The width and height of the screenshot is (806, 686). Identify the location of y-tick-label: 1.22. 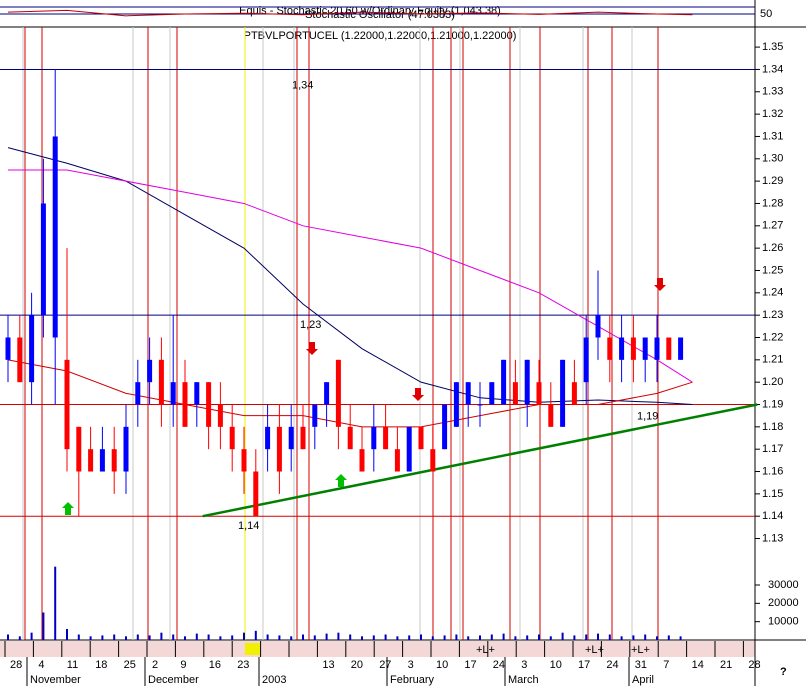
(772, 337).